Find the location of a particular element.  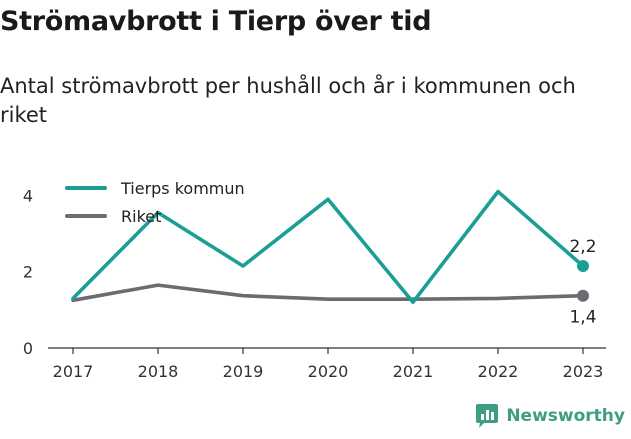

legend-label: Tierps kommun is located at coordinates (182, 188).